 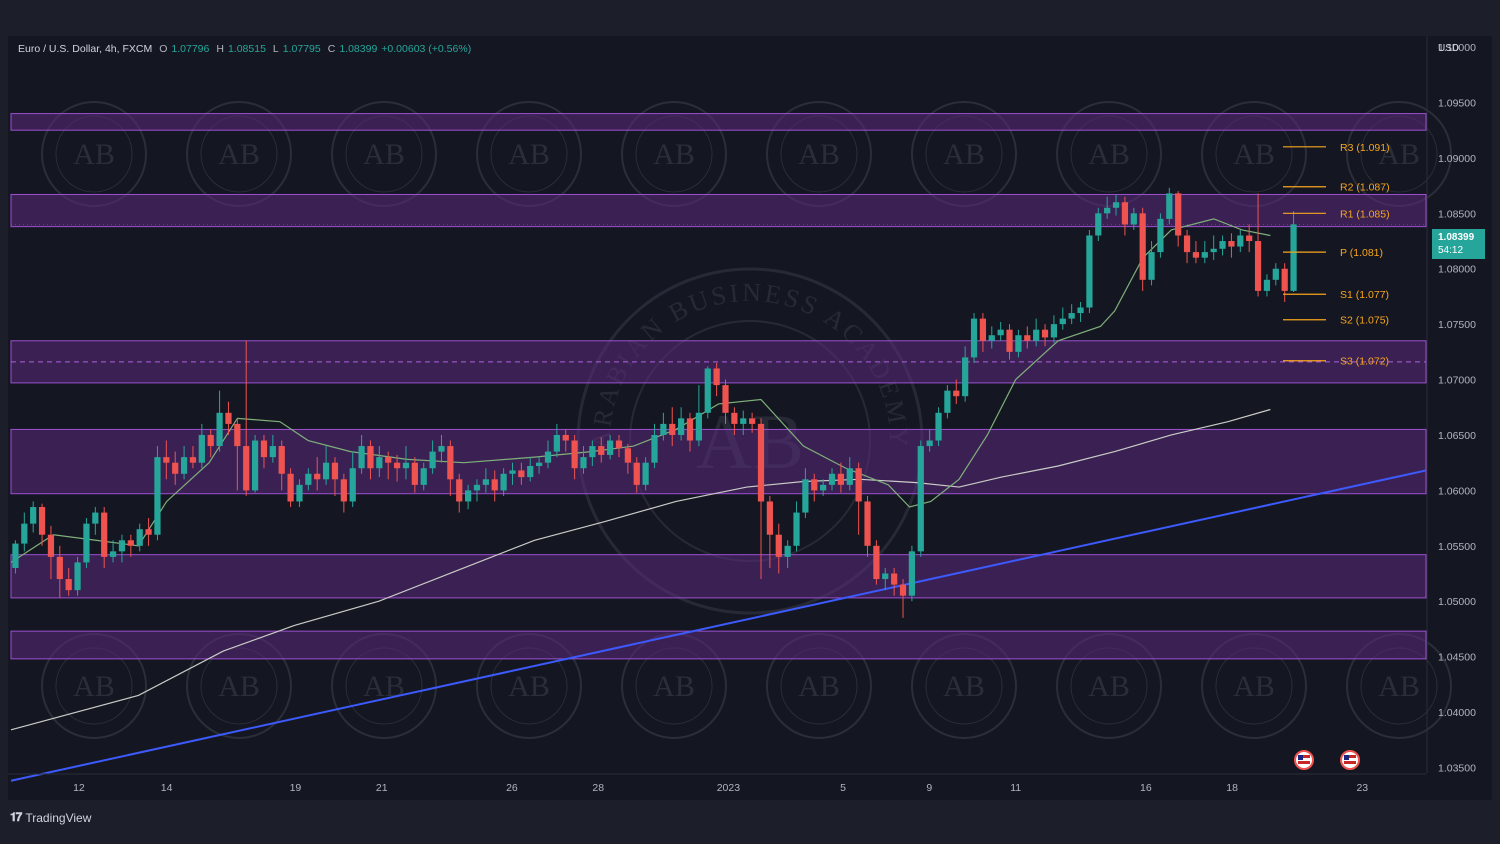 What do you see at coordinates (1350, 760) in the screenshot?
I see `flag-ring` at bounding box center [1350, 760].